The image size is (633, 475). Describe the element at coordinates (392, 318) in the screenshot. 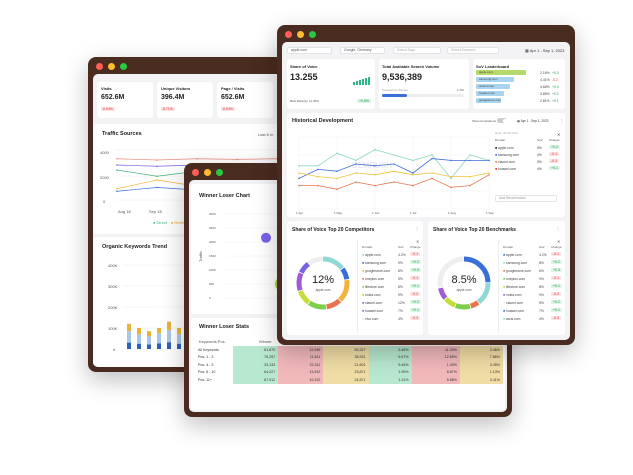

I see `legend-row: ■ vivo.com 4% -0.3` at that location.